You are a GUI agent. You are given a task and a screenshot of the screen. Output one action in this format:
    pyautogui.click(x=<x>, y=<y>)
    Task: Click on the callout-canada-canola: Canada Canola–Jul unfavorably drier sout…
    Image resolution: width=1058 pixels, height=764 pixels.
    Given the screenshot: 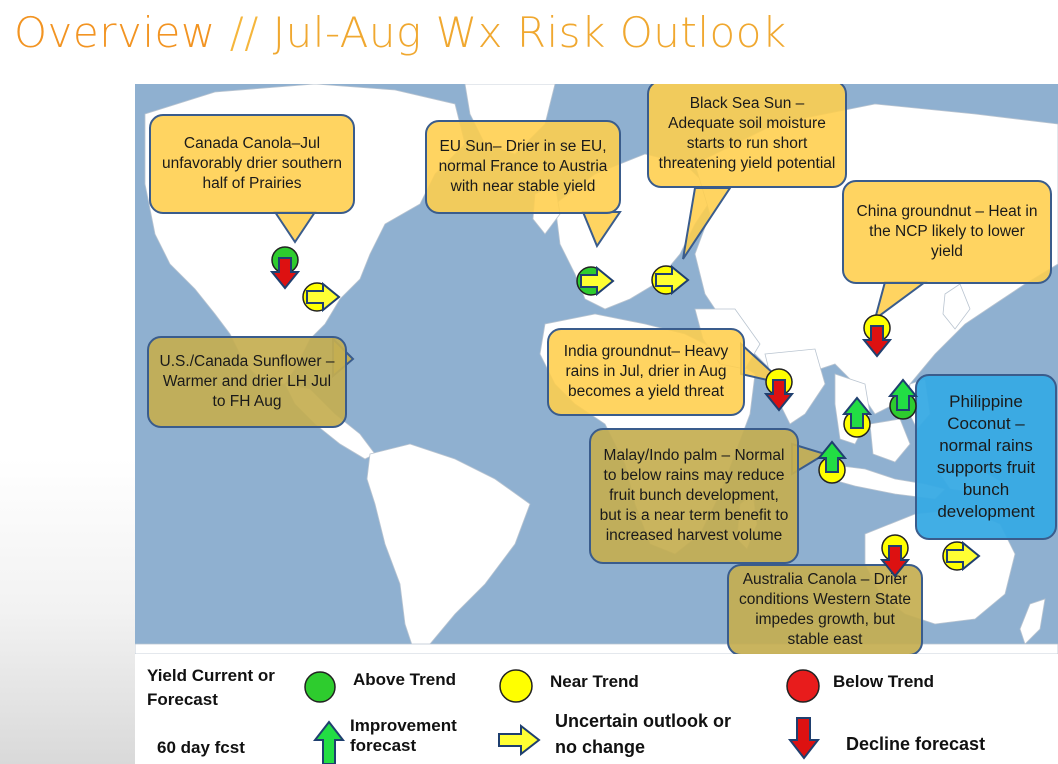 What is the action you would take?
    pyautogui.click(x=252, y=164)
    